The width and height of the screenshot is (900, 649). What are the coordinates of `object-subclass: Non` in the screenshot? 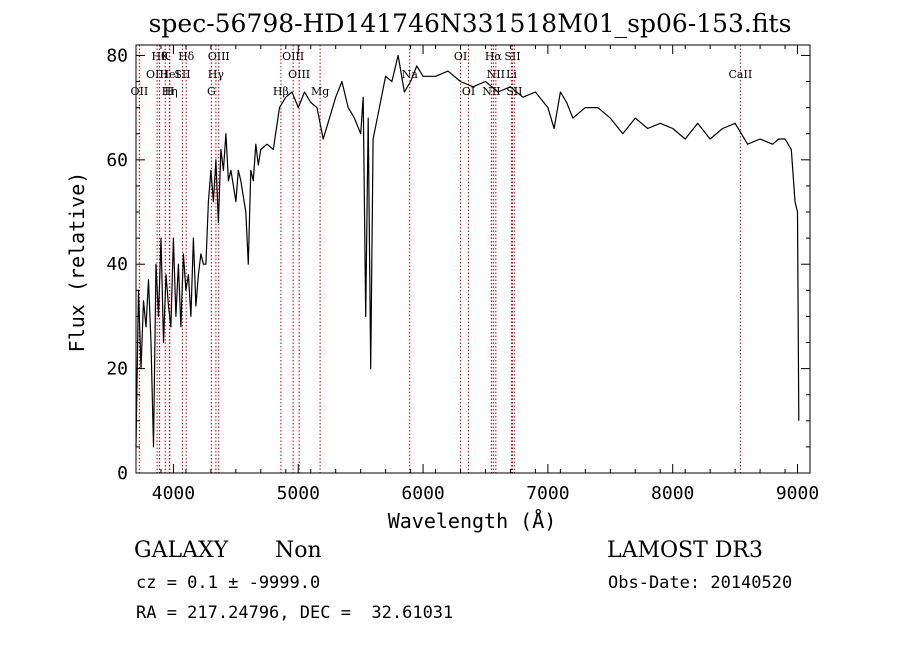 It's located at (298, 550).